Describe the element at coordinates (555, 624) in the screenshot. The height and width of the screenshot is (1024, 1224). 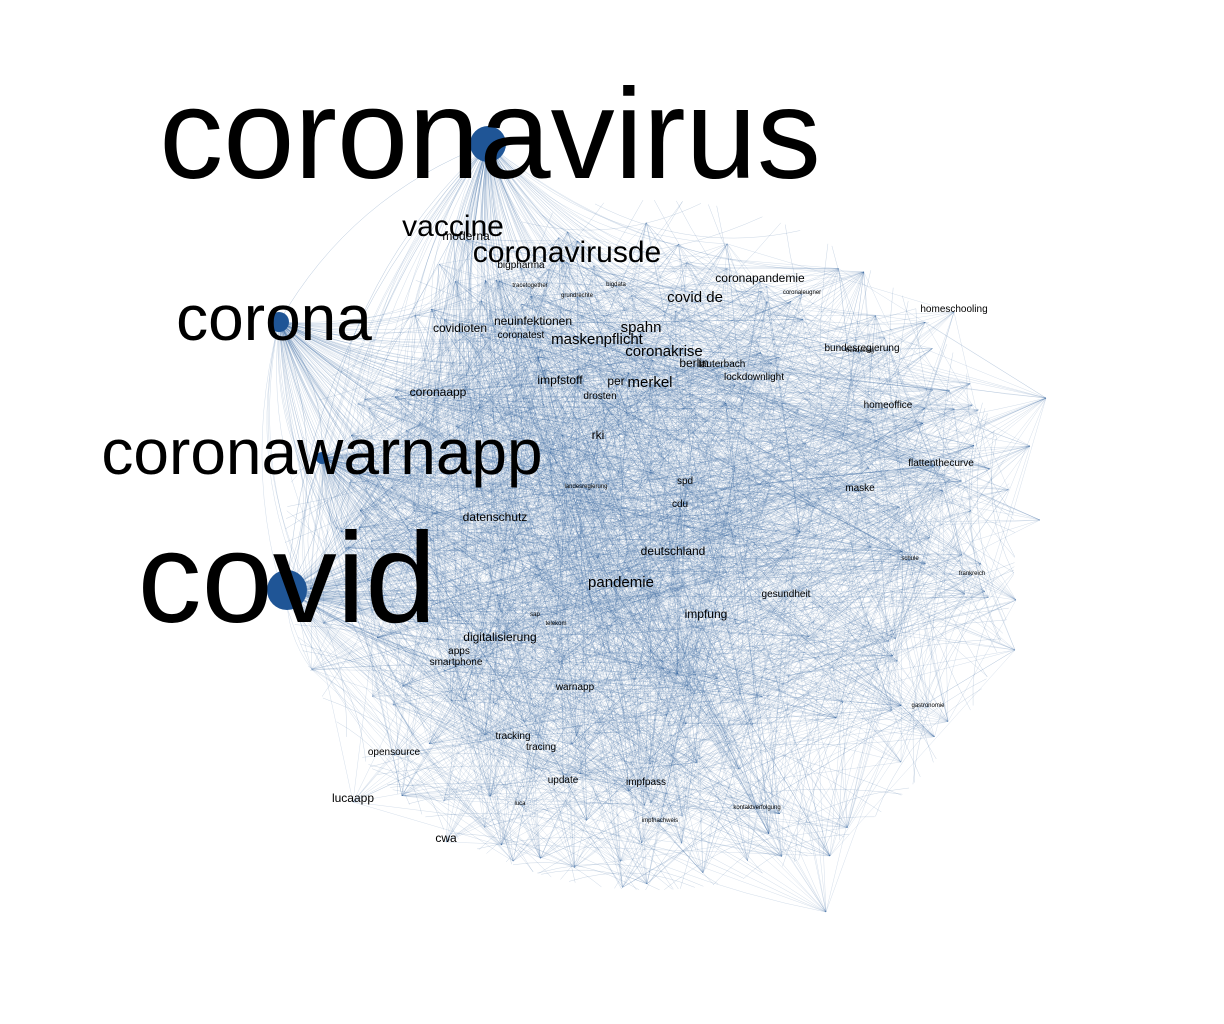
I see `node-label-telekom: telekom` at that location.